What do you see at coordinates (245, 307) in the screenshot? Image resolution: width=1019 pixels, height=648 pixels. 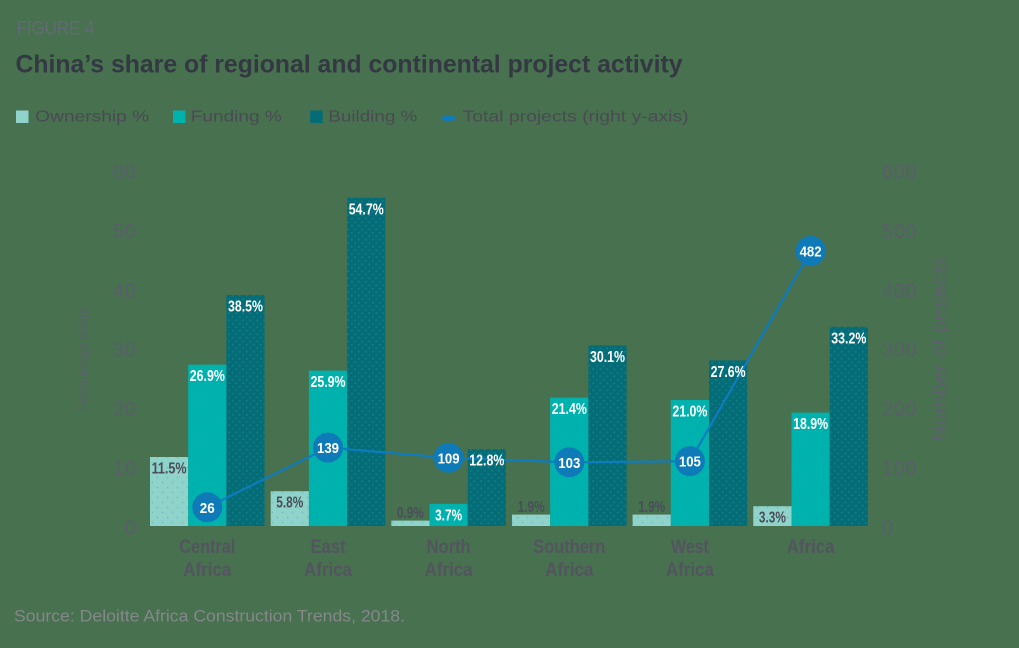 I see `svg-text: 38.5%` at bounding box center [245, 307].